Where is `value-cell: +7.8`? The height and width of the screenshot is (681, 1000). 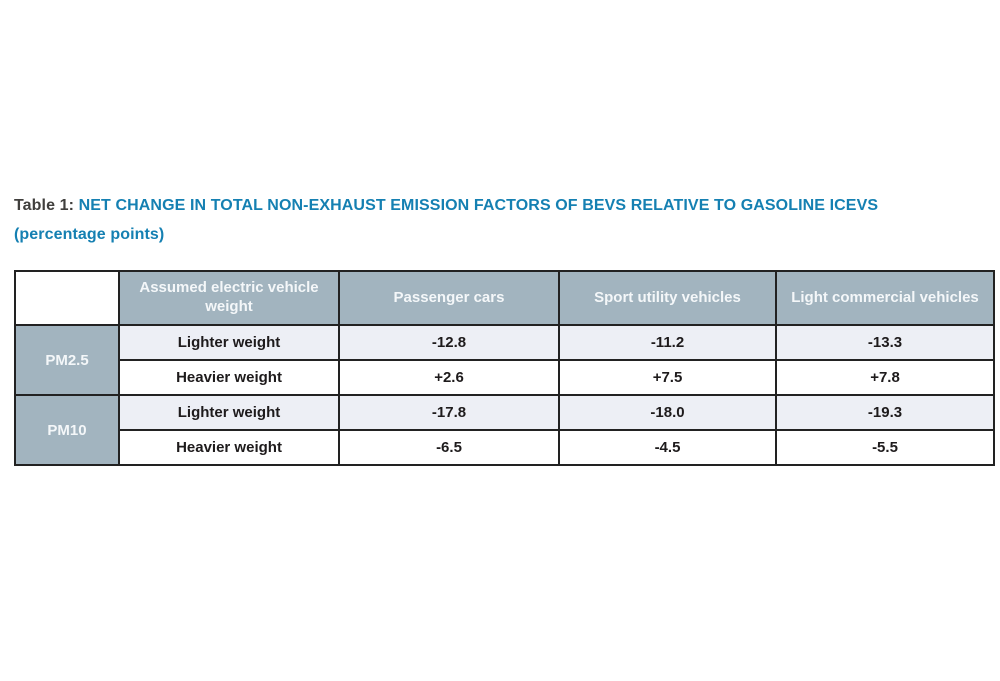 value-cell: +7.8 is located at coordinates (885, 377).